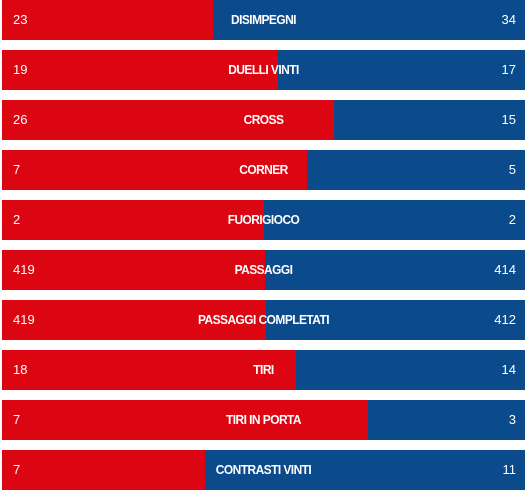  I want to click on away-value: 11, so click(509, 469).